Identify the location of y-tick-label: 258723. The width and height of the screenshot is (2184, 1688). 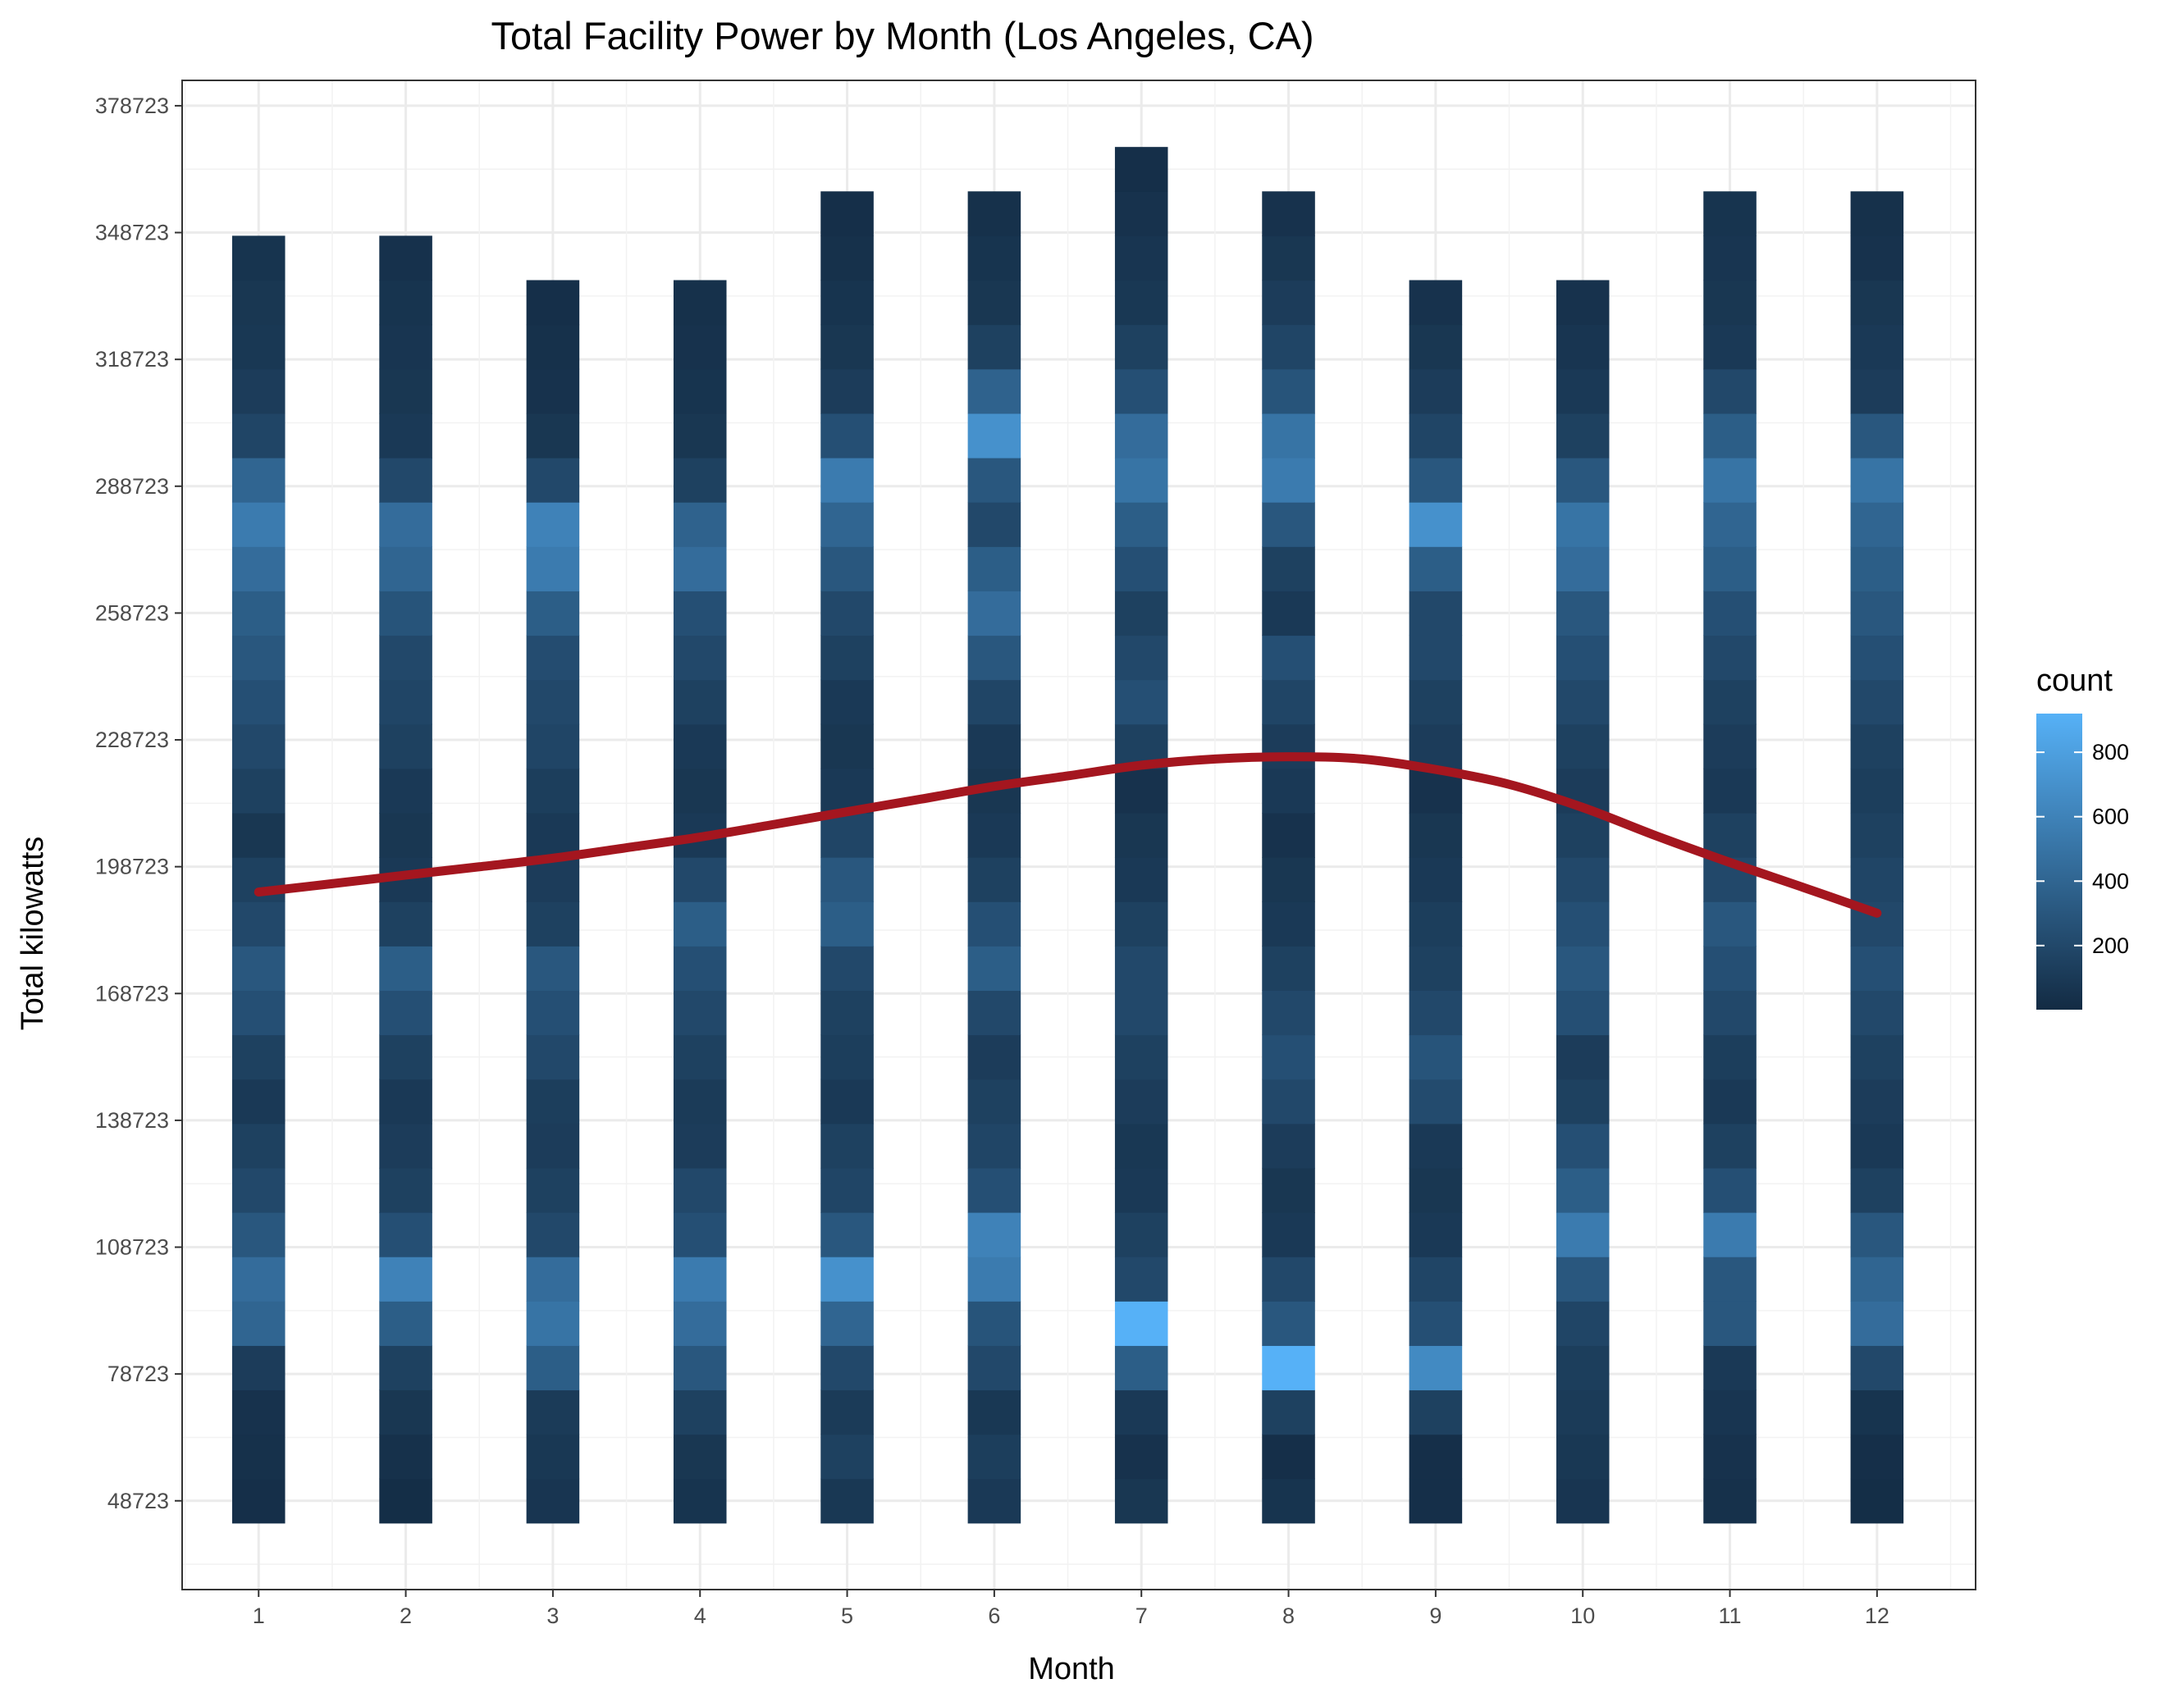
(132, 613).